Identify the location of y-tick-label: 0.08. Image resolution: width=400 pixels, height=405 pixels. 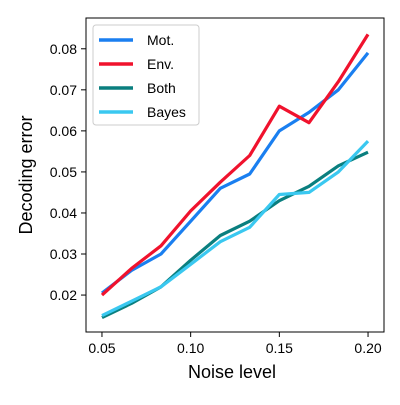
(63, 49).